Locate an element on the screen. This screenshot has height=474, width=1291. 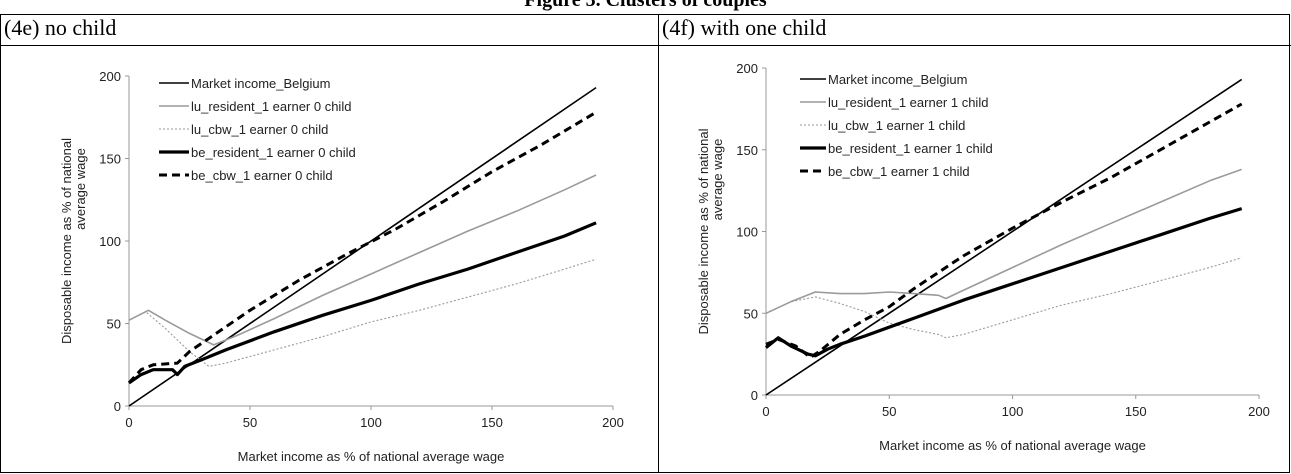
header-divider is located at coordinates (645, 45).